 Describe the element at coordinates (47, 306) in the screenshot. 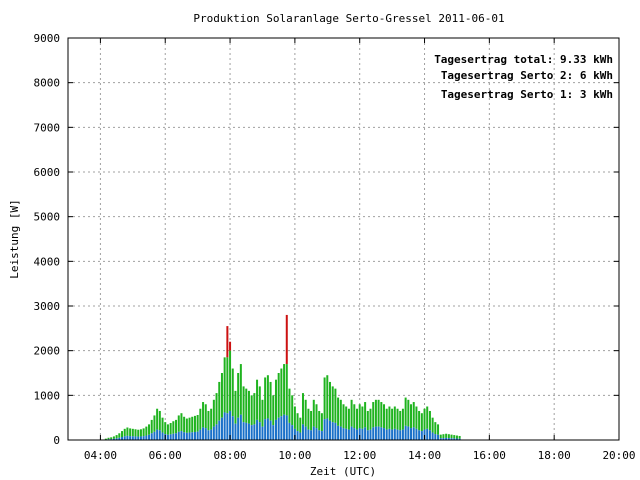

I see `y-tick-label: 3000` at that location.